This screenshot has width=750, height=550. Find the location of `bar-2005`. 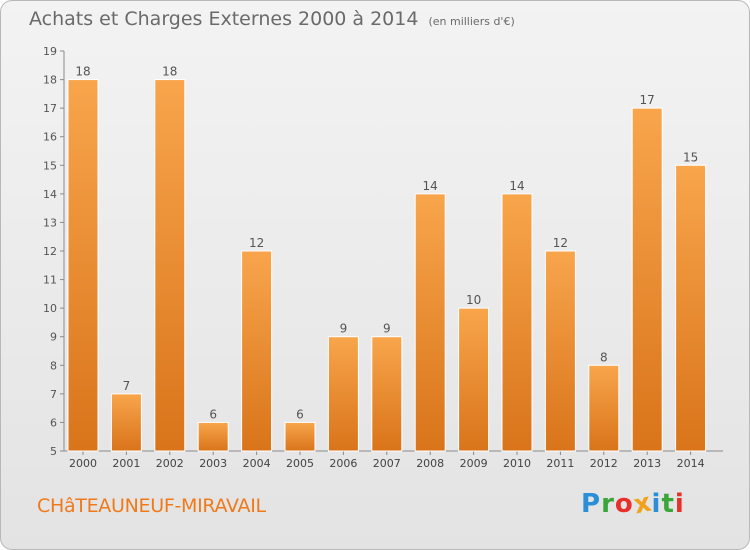

bar-2005 is located at coordinates (300, 436).